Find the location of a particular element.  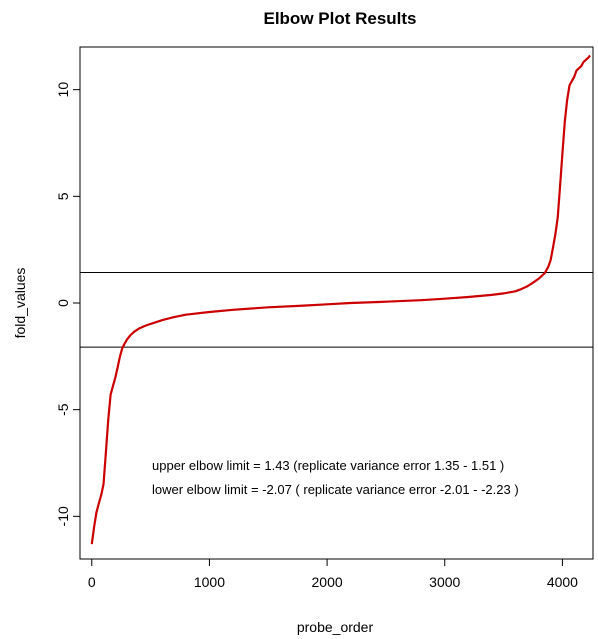

x-axis: 0 1000 2000 3000 4000 is located at coordinates (333, 574).